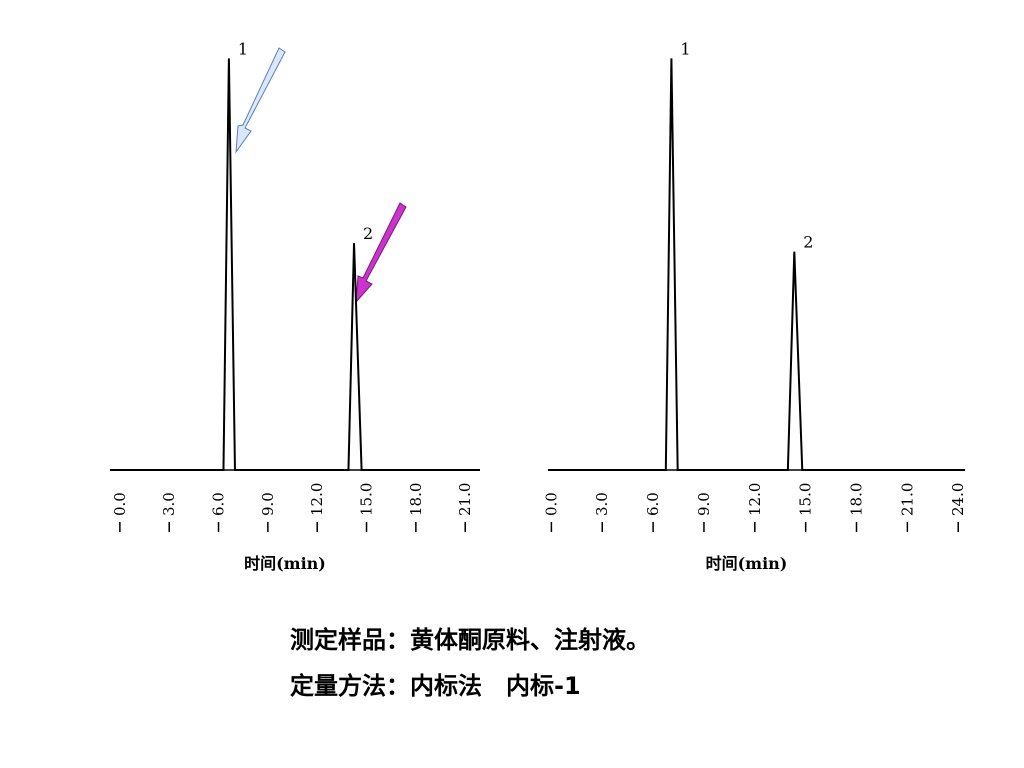 The image size is (1024, 768). Describe the element at coordinates (435, 686) in the screenshot. I see `caption-line: 定量方法：内标法 内标-1` at that location.